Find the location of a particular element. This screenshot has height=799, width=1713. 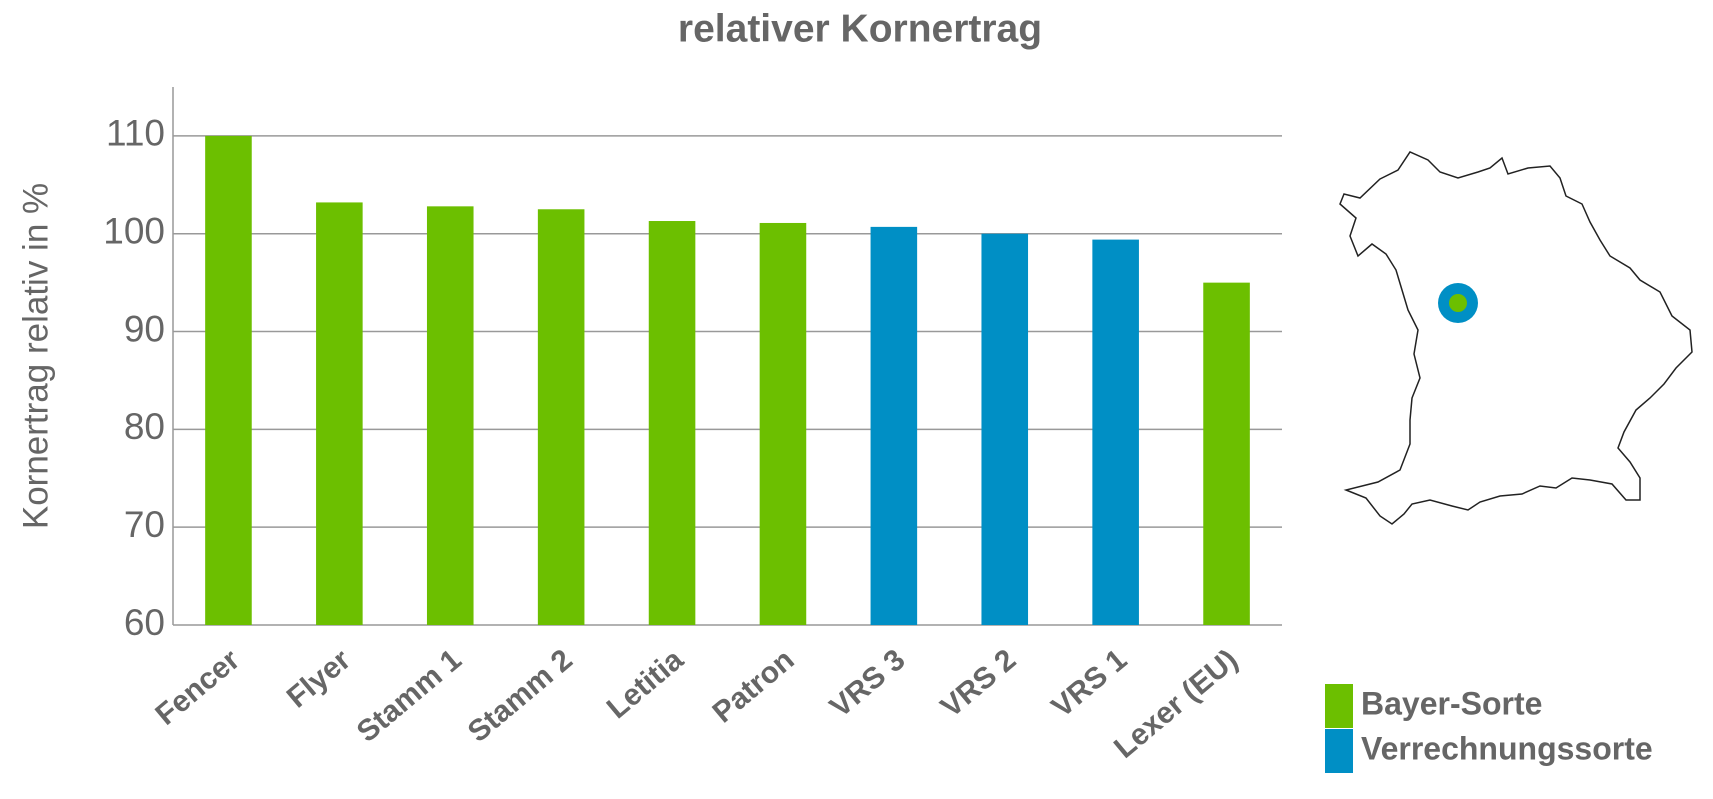

y-tick-label: 90 is located at coordinates (144, 328).